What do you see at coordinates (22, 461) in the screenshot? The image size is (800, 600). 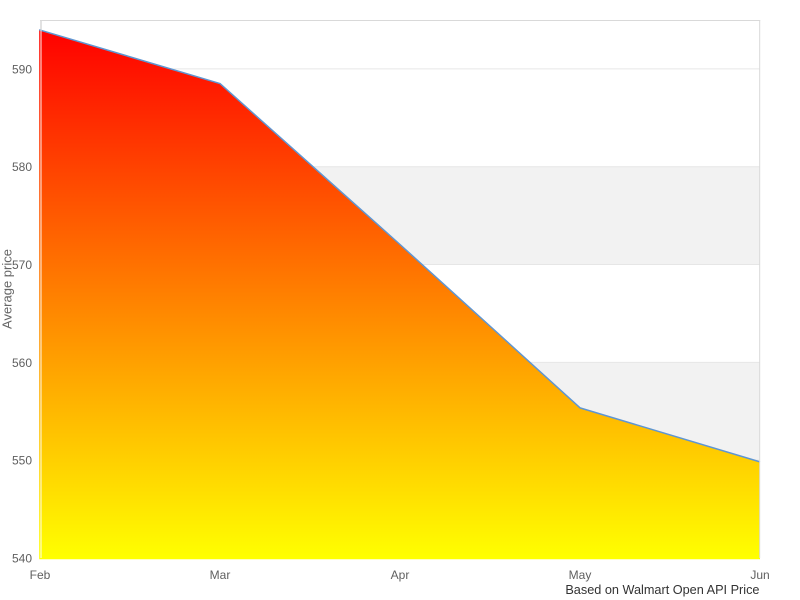 I see `svg-text: 550` at bounding box center [22, 461].